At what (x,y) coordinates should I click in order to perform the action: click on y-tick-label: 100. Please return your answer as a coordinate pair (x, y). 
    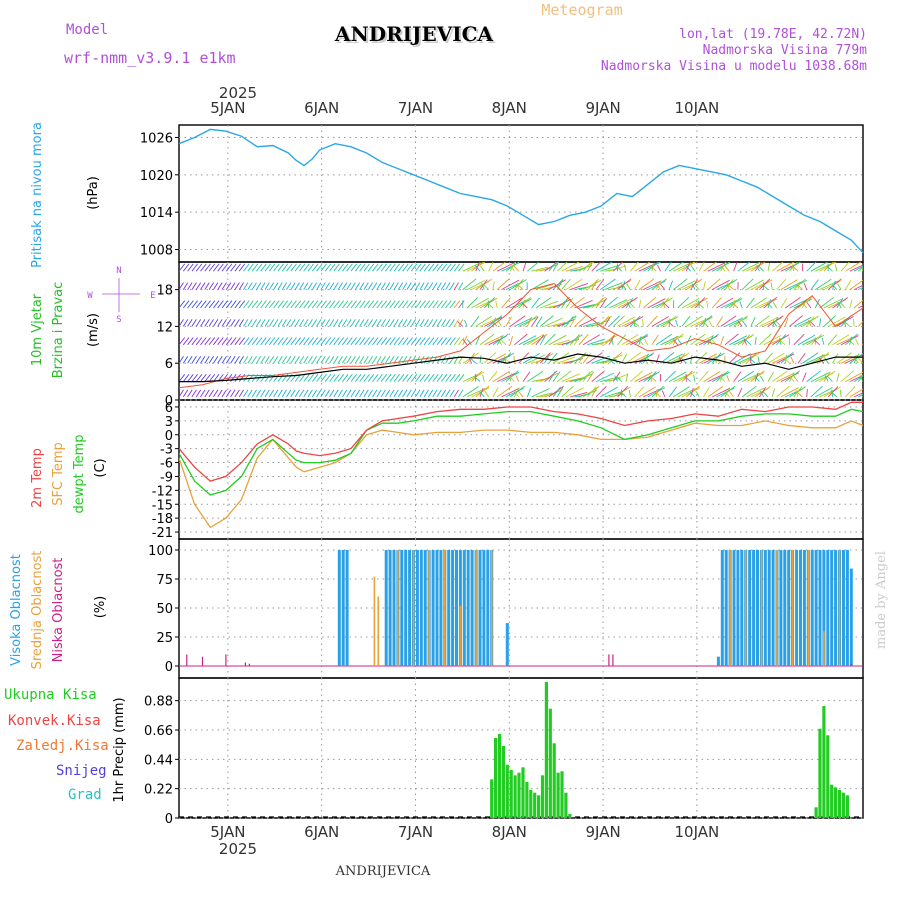
    Looking at the image, I should click on (160, 551).